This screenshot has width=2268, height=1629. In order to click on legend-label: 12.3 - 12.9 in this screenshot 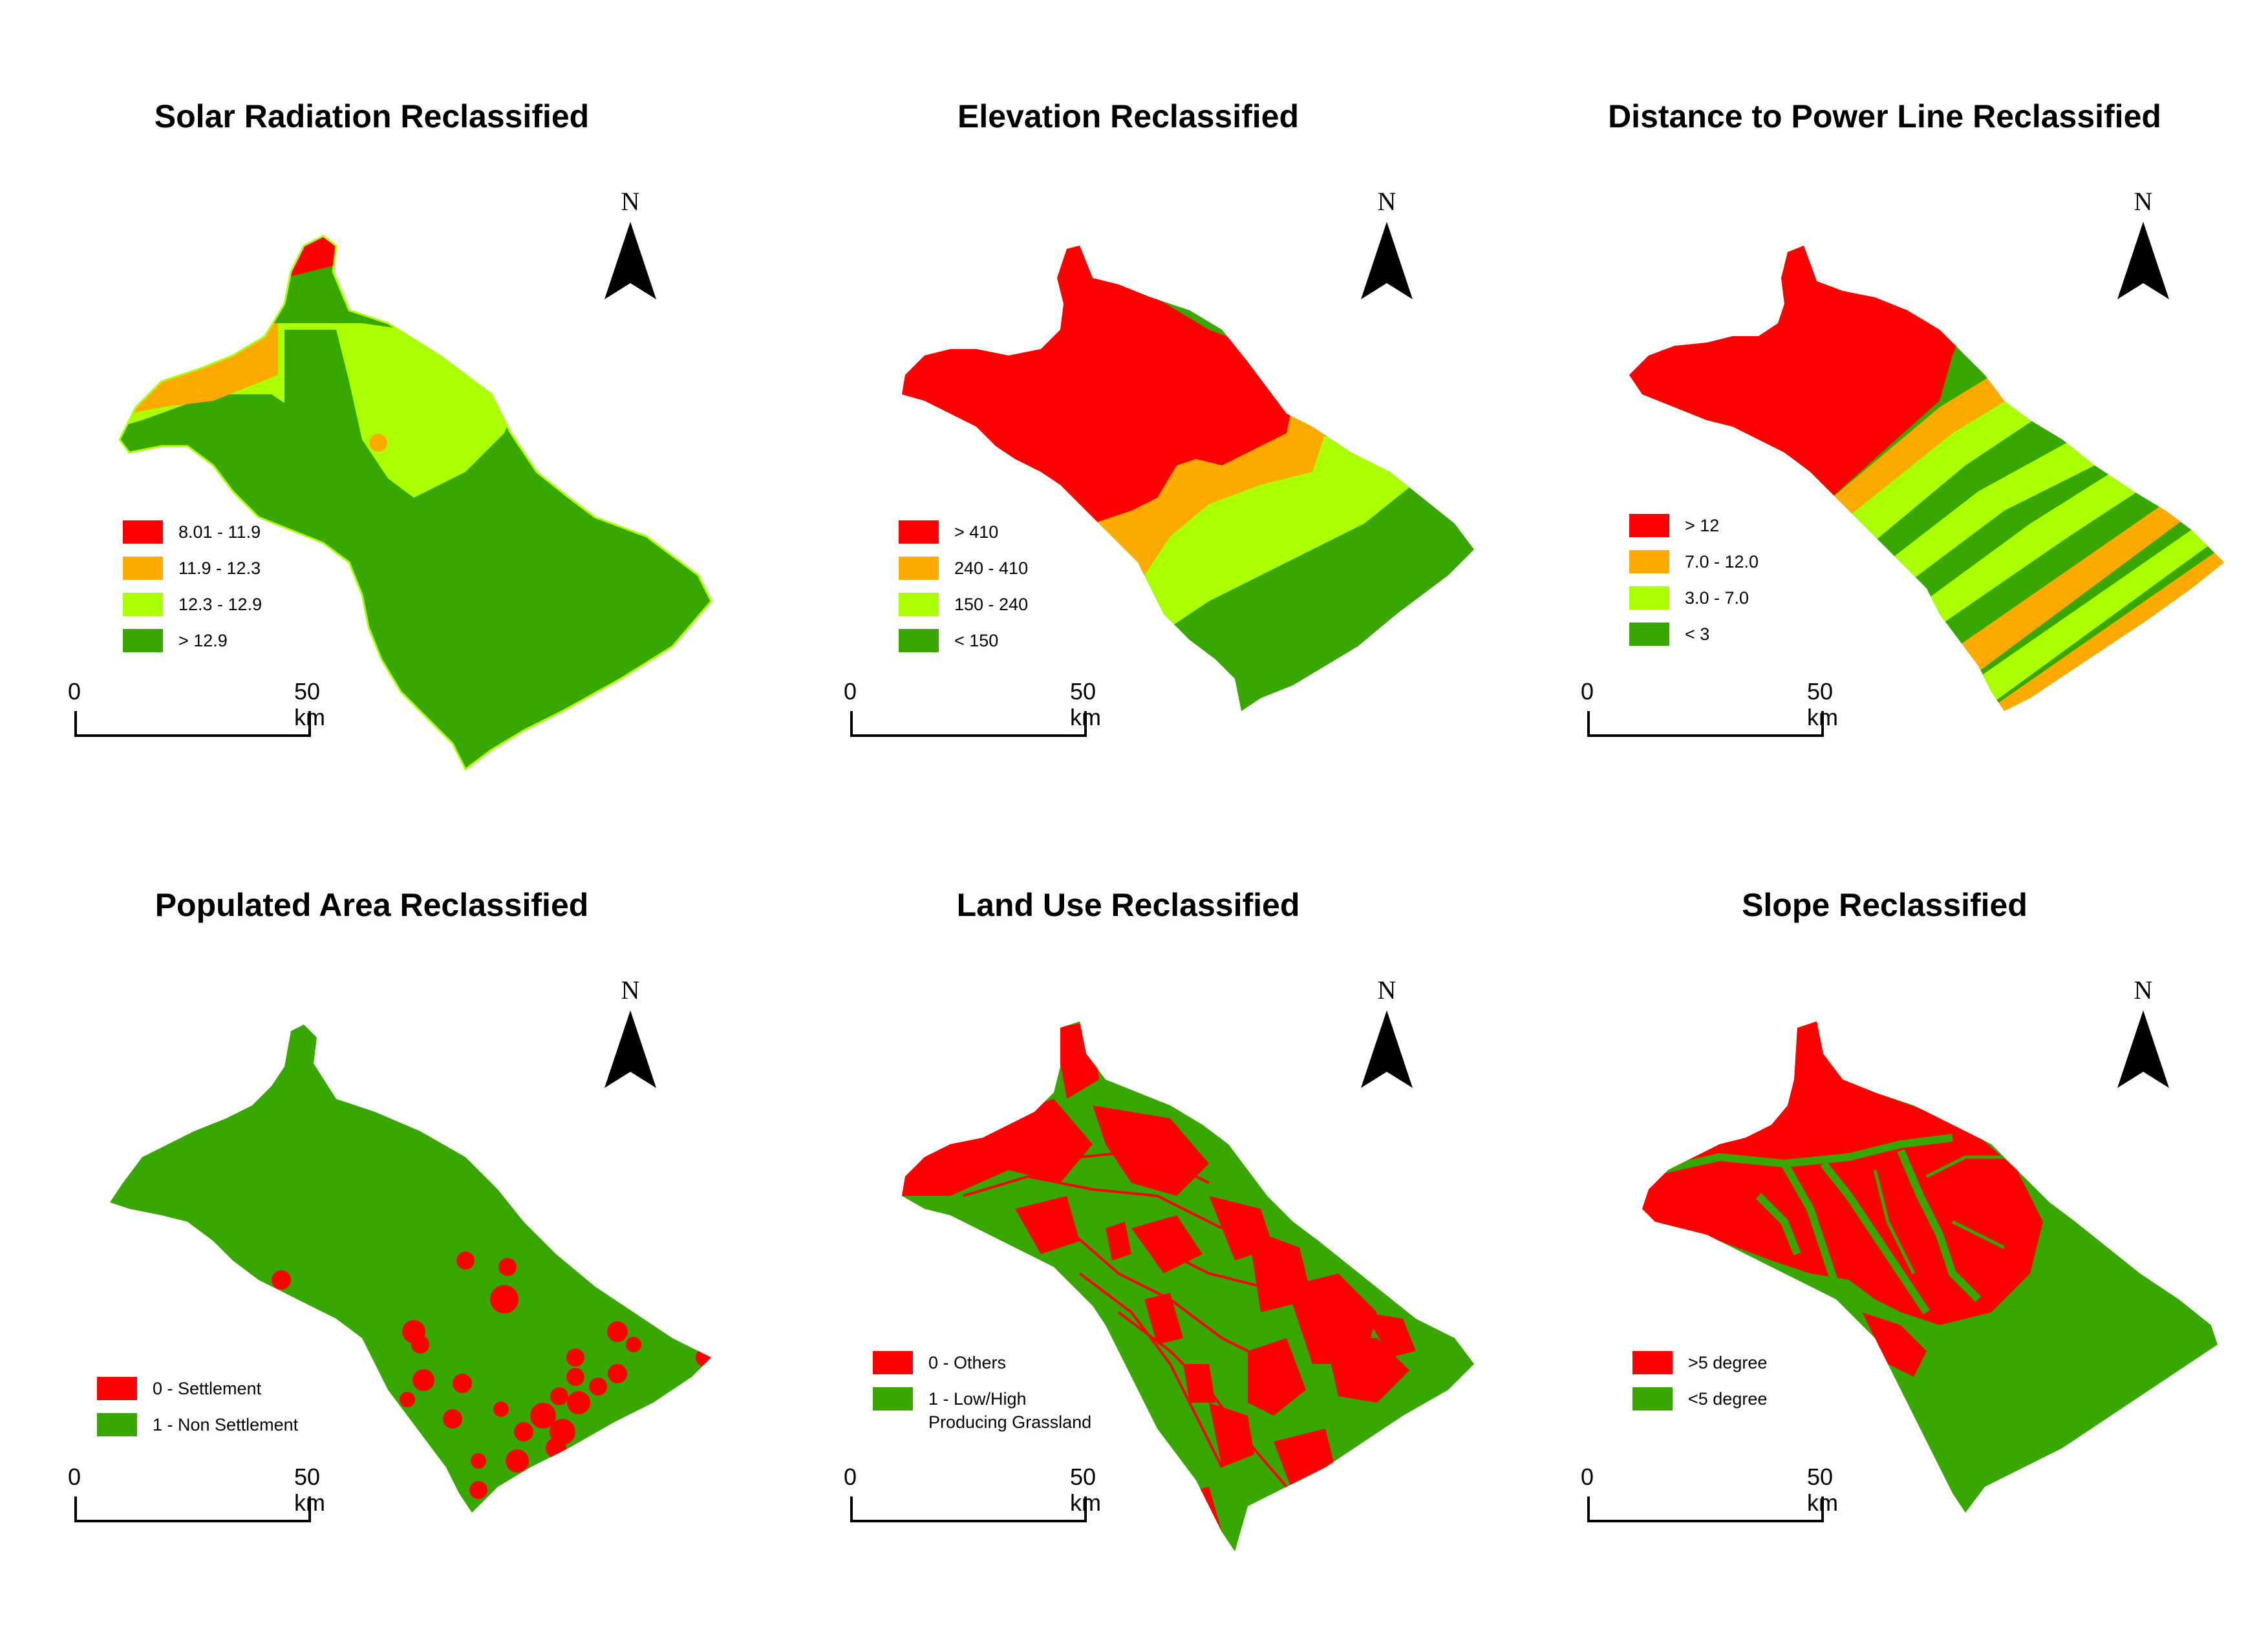, I will do `click(220, 604)`.